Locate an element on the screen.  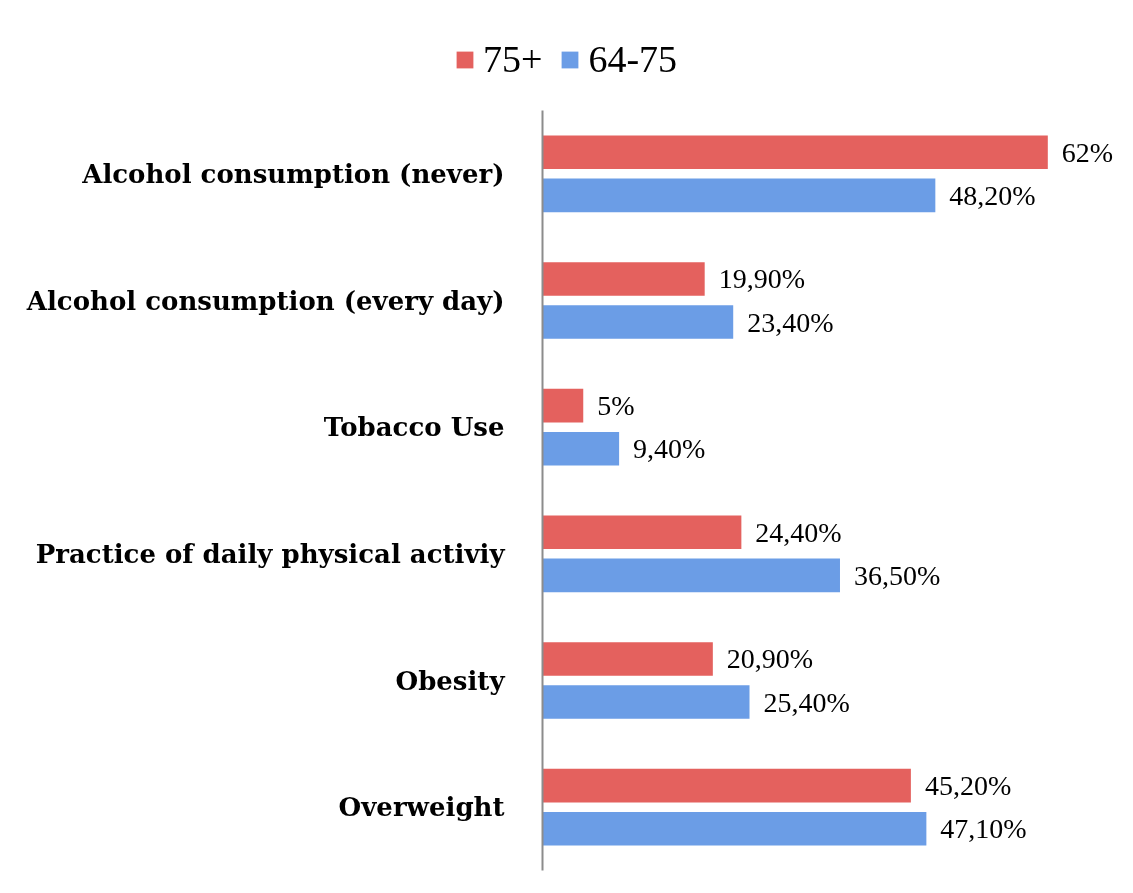
y-tick-label: Alcohol consumption (never) is located at coordinates (293, 173).